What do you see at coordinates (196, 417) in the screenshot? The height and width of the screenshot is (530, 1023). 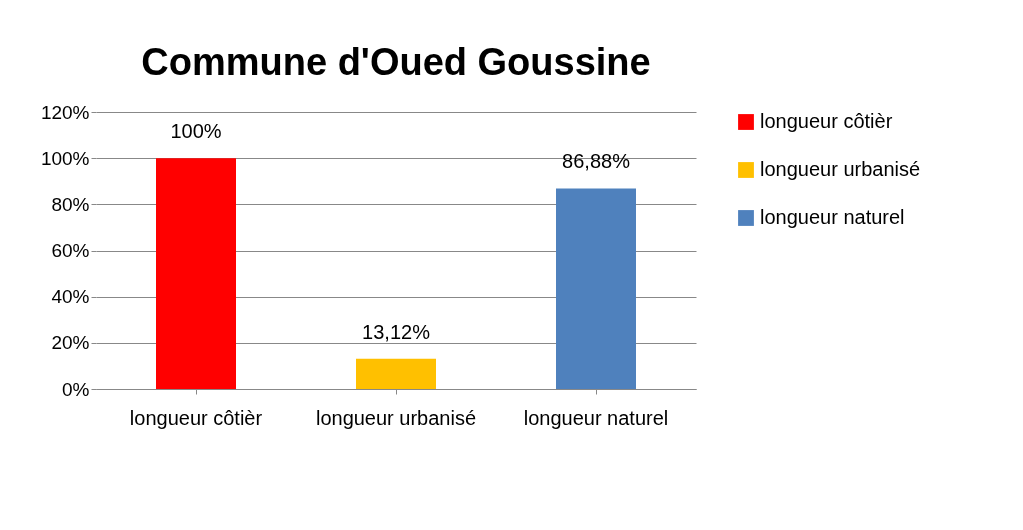 I see `x-tick-label: longueur côtièr` at bounding box center [196, 417].